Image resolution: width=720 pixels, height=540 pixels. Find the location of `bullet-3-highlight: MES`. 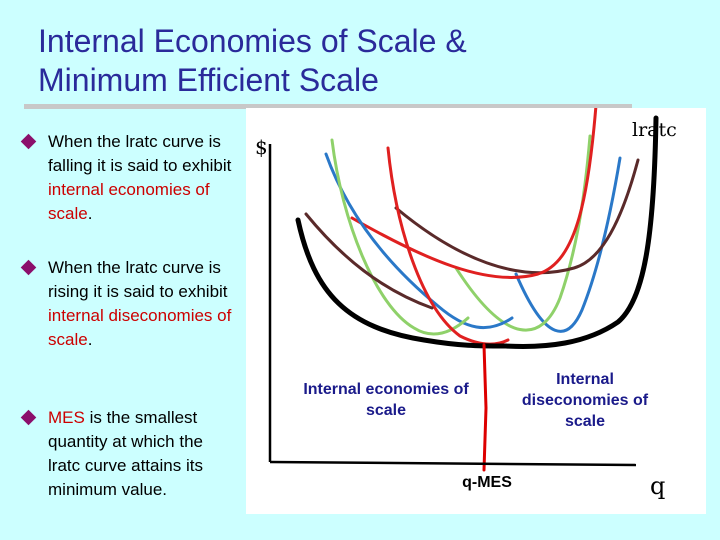

bullet-3-highlight: MES is located at coordinates (66, 417).